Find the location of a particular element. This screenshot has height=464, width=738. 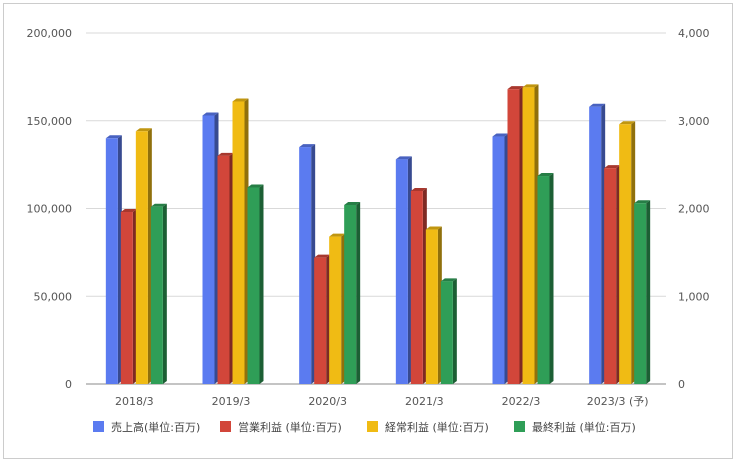

legend-label: 経常利益 (単位:百万) is located at coordinates (437, 427).